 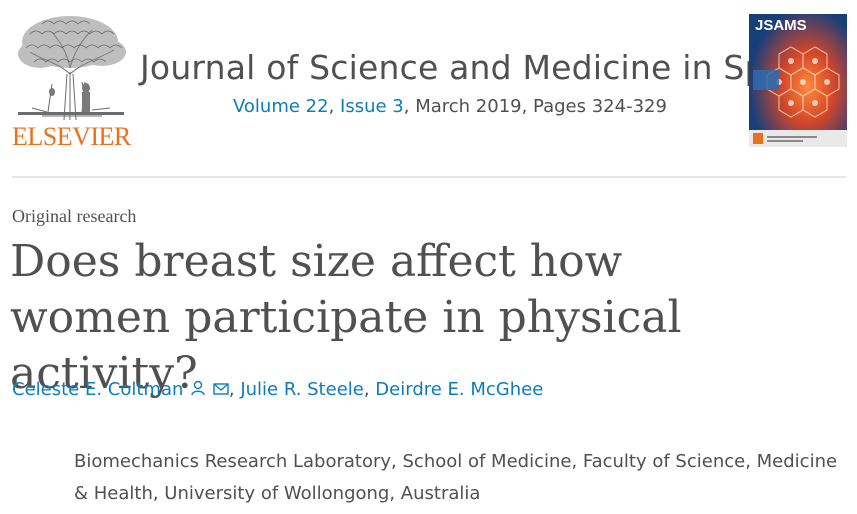 What do you see at coordinates (72, 68) in the screenshot?
I see `elsevier-tree-icon` at bounding box center [72, 68].